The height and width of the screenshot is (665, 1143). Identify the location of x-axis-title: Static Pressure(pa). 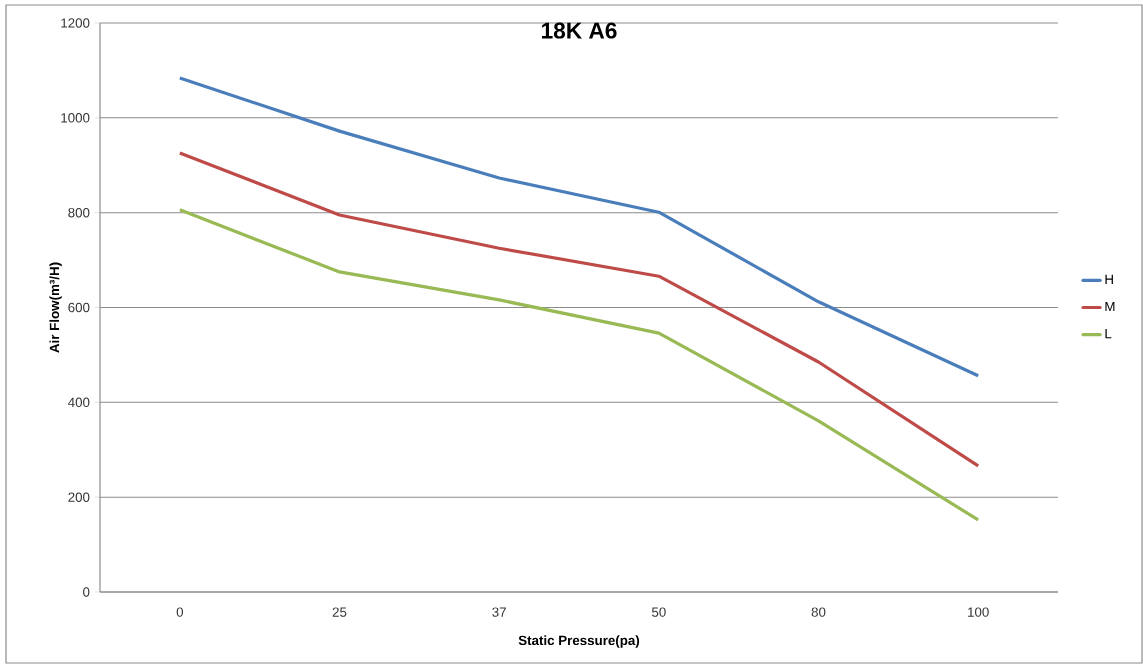
(579, 641).